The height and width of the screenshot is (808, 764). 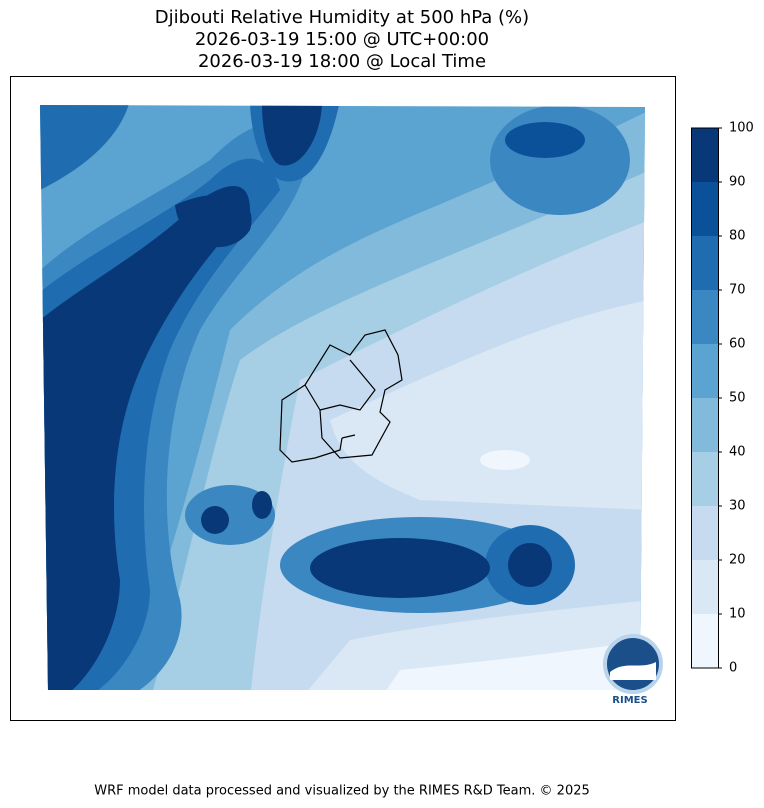 I want to click on country-borders, so click(x=341, y=396).